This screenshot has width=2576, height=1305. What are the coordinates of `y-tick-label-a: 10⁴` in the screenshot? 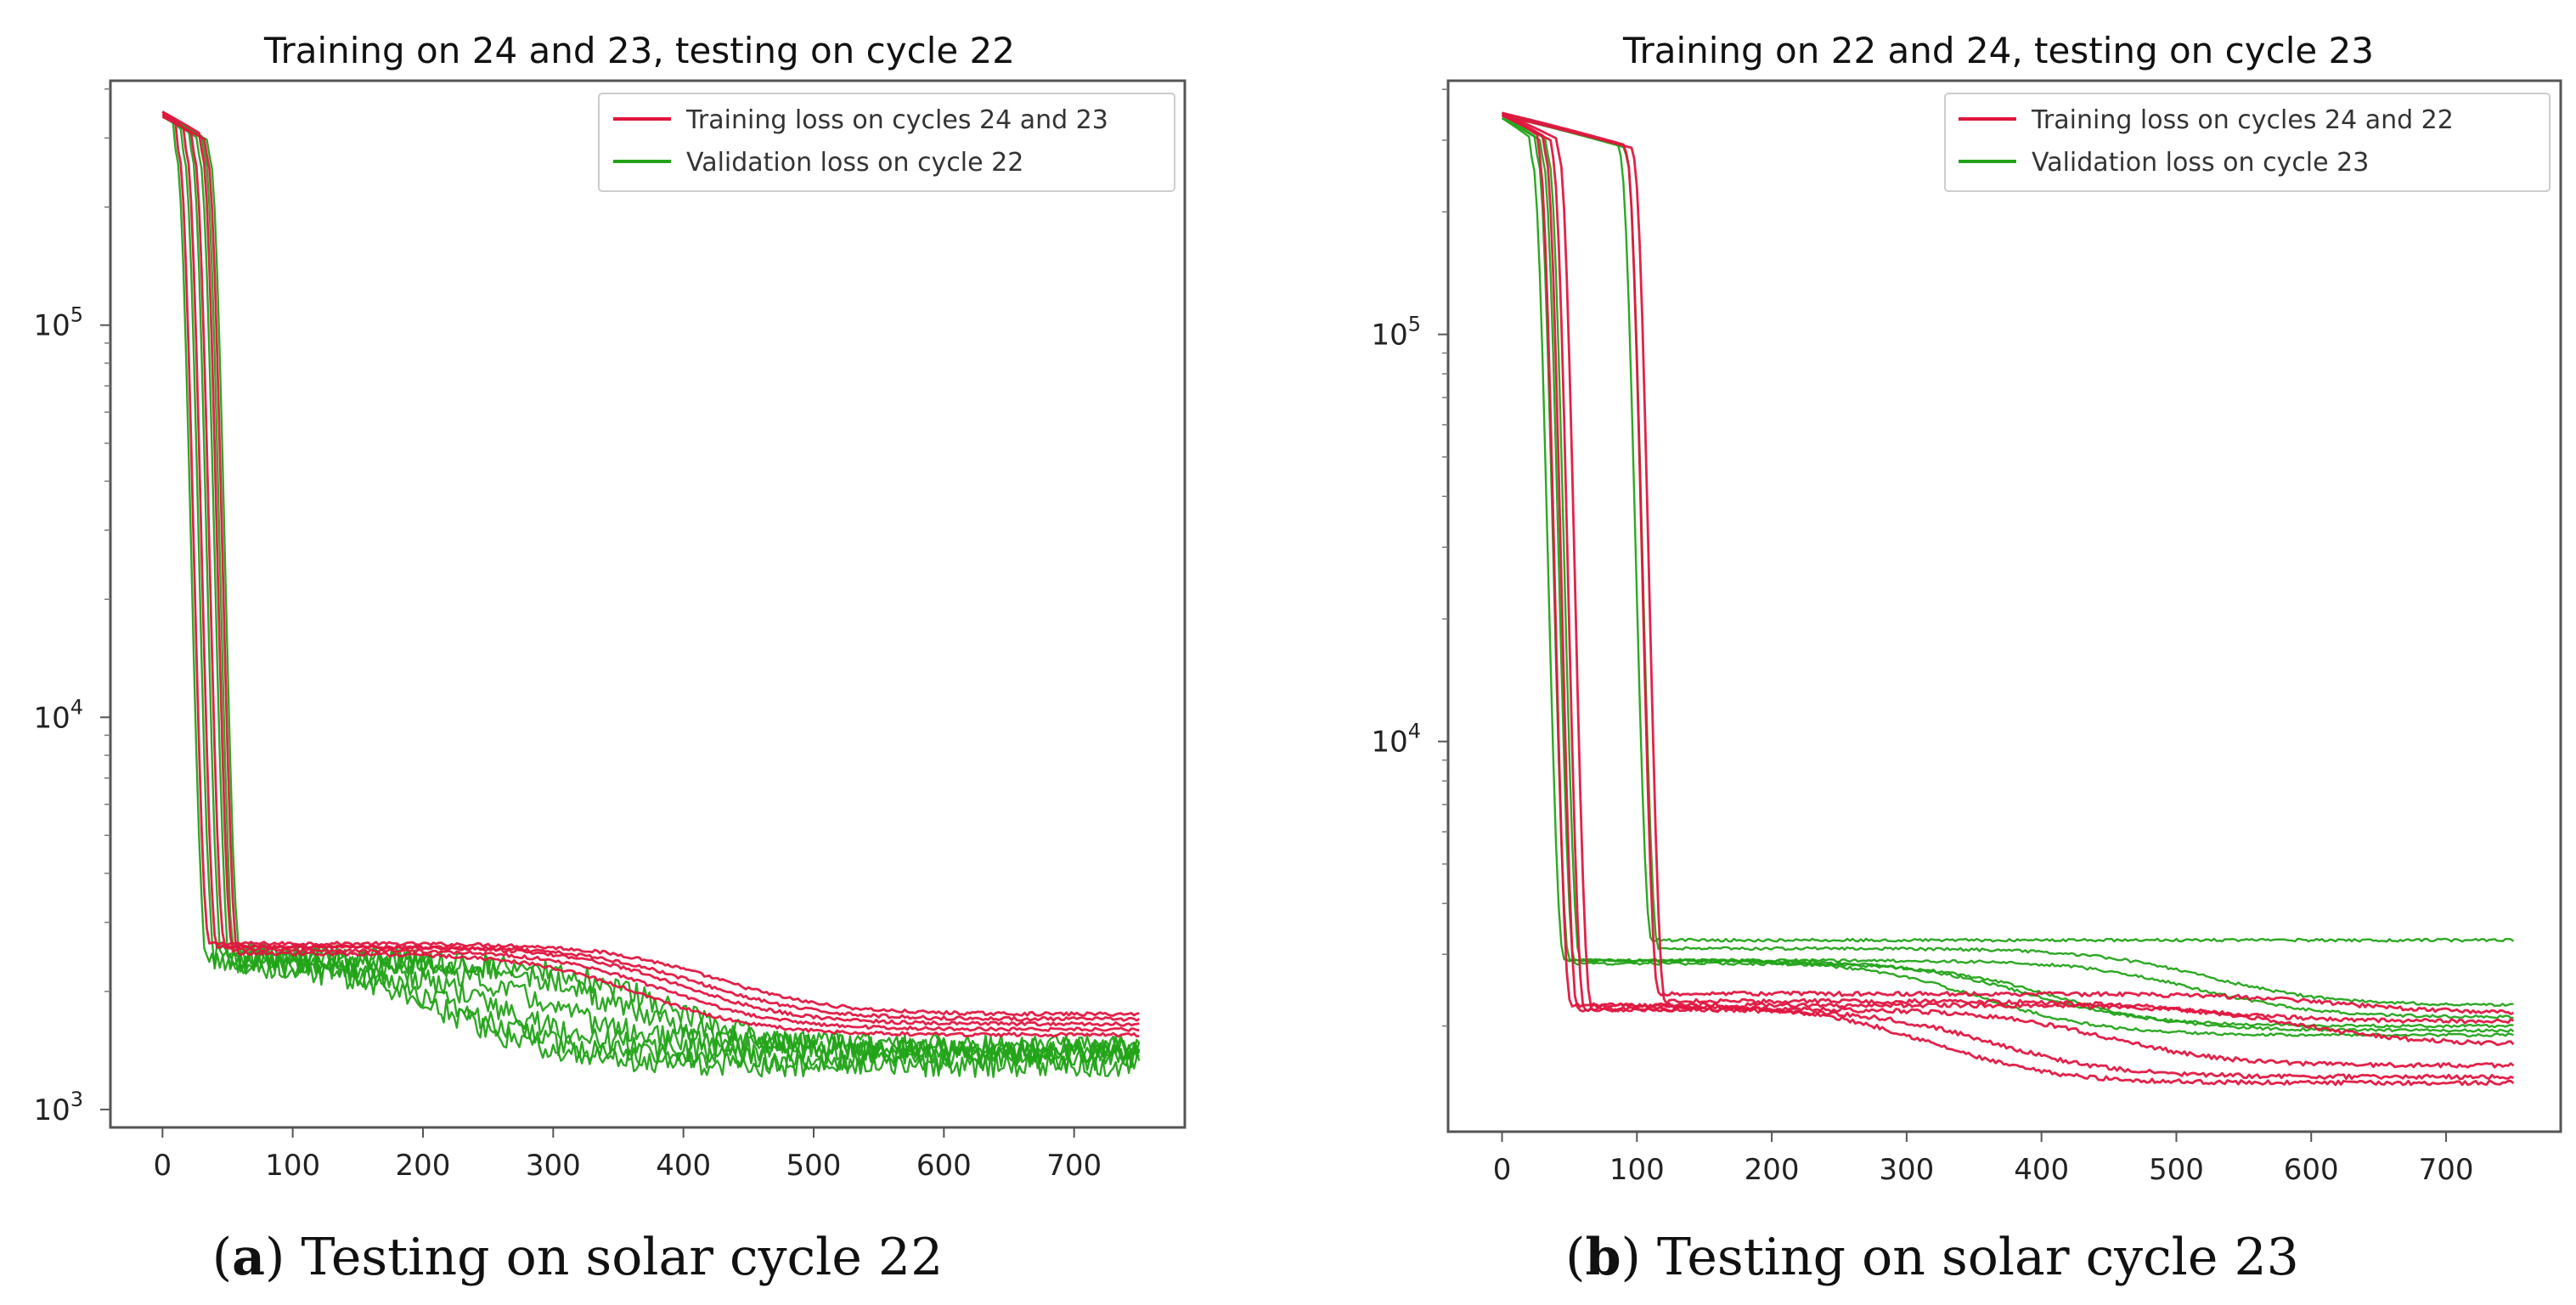 It's located at (58, 715).